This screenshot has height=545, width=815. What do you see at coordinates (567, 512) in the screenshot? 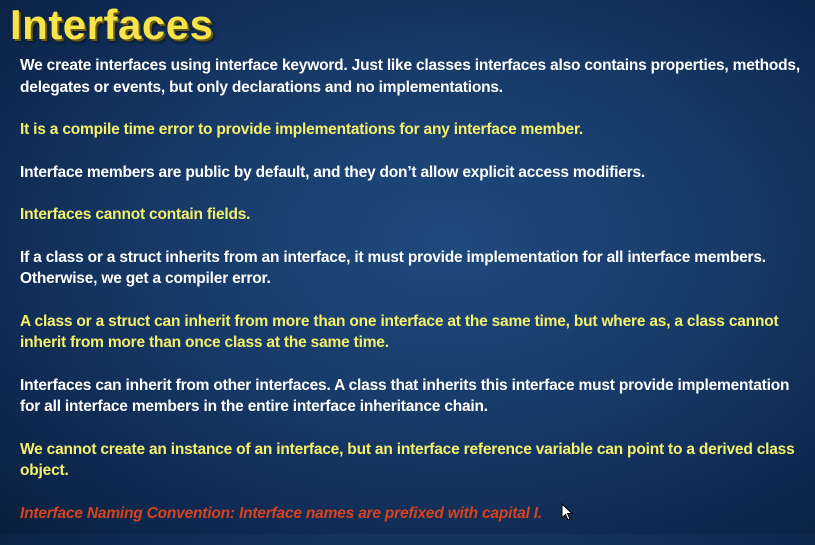
I see `mouse-pointer-icon` at bounding box center [567, 512].